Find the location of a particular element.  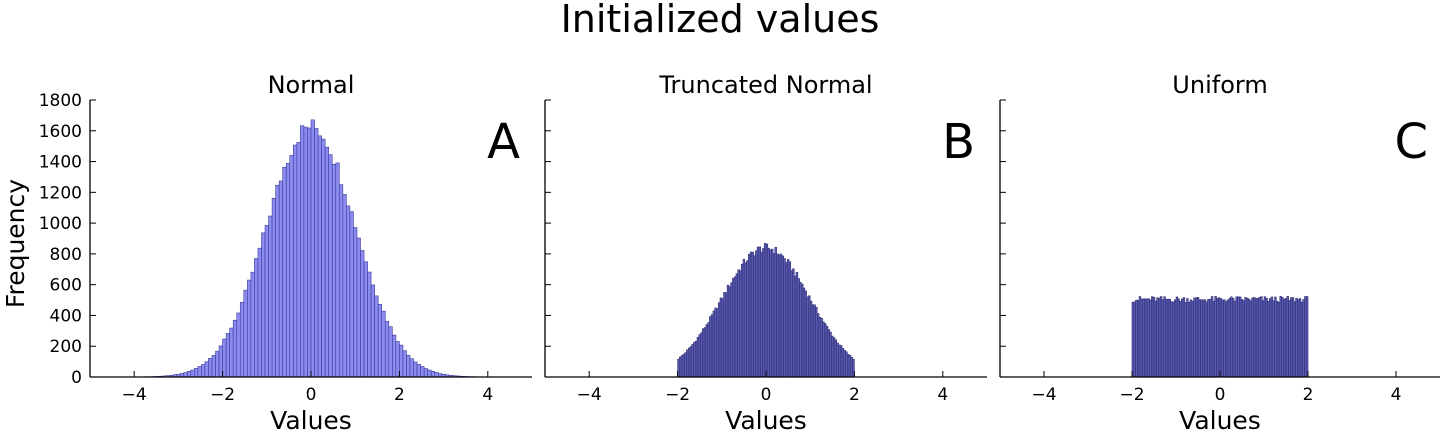

panel-title: Uniform is located at coordinates (1219, 85).